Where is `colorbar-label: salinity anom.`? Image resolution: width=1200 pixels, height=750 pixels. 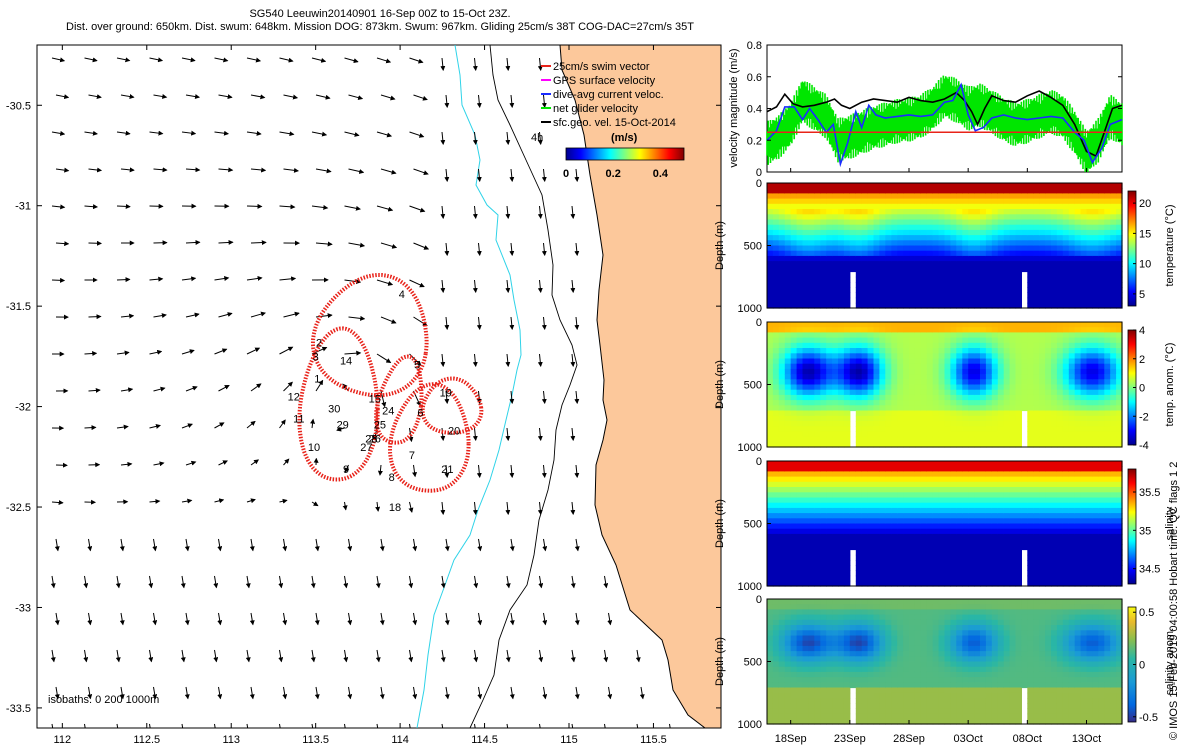
colorbar-label: salinity anom. is located at coordinates (1170, 661).